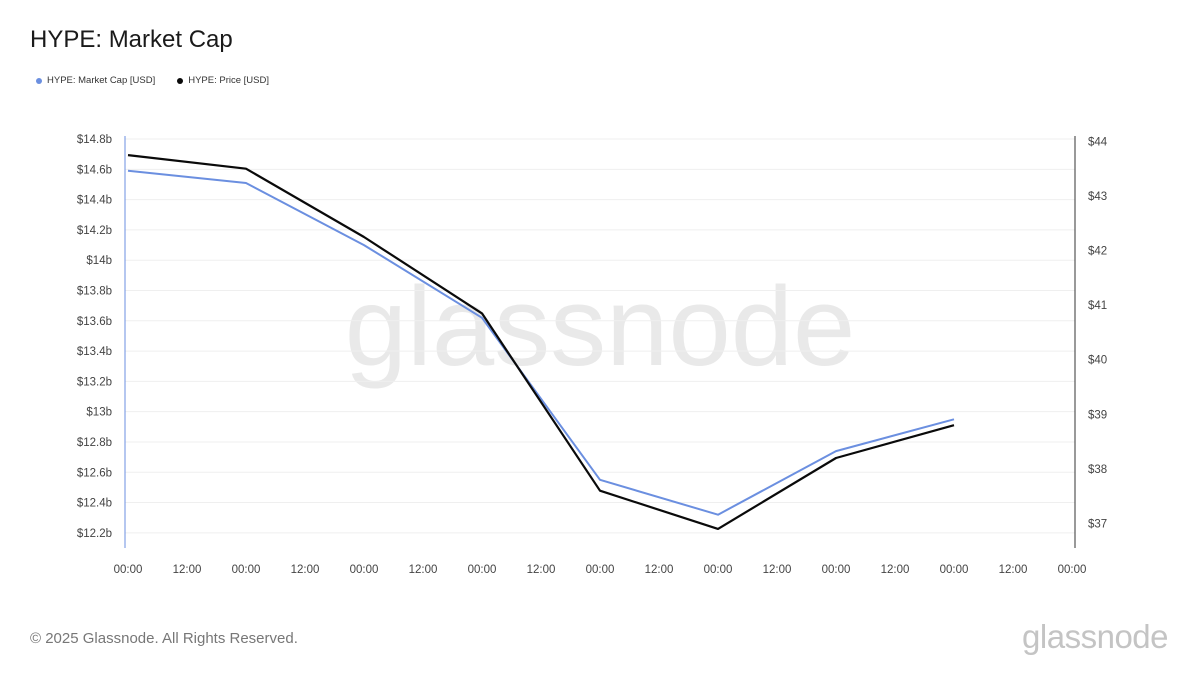 The width and height of the screenshot is (1200, 675). What do you see at coordinates (94, 170) in the screenshot?
I see `y-left-tick-label: $14.6b` at bounding box center [94, 170].